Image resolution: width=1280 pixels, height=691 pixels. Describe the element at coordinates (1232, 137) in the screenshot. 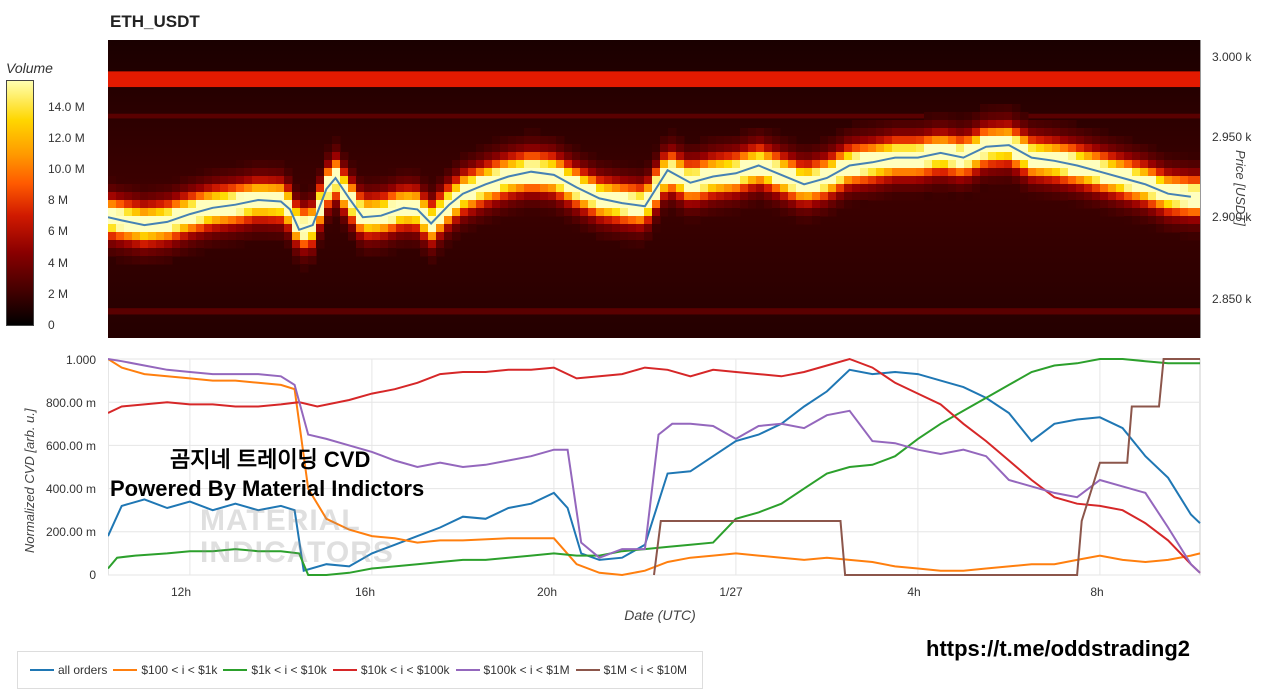

I see `price-tick: 2.950 k` at that location.